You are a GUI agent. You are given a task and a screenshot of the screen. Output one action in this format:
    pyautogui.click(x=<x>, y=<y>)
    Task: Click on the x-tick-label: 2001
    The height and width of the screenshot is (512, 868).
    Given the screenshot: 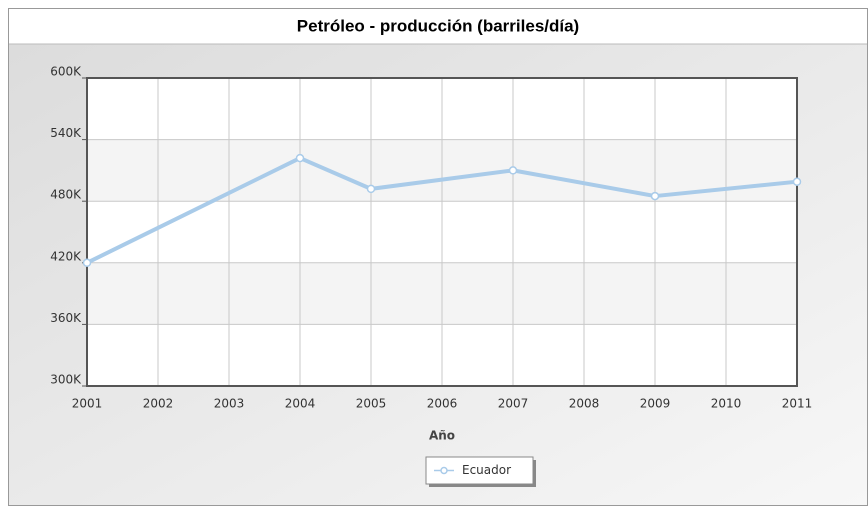 What is the action you would take?
    pyautogui.click(x=87, y=404)
    